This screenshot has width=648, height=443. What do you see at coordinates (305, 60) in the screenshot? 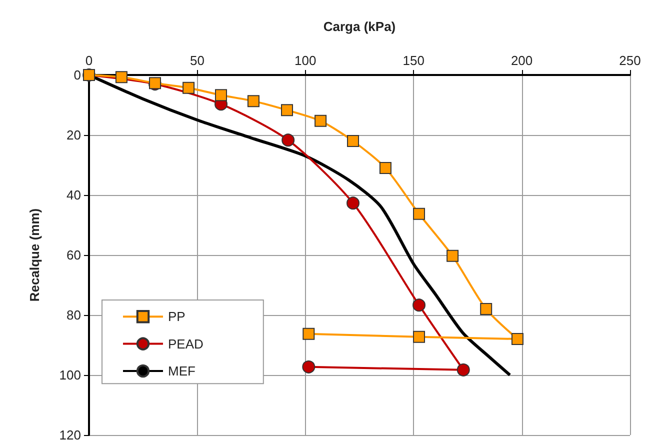
I see `x-tick-label: 100` at bounding box center [305, 60].